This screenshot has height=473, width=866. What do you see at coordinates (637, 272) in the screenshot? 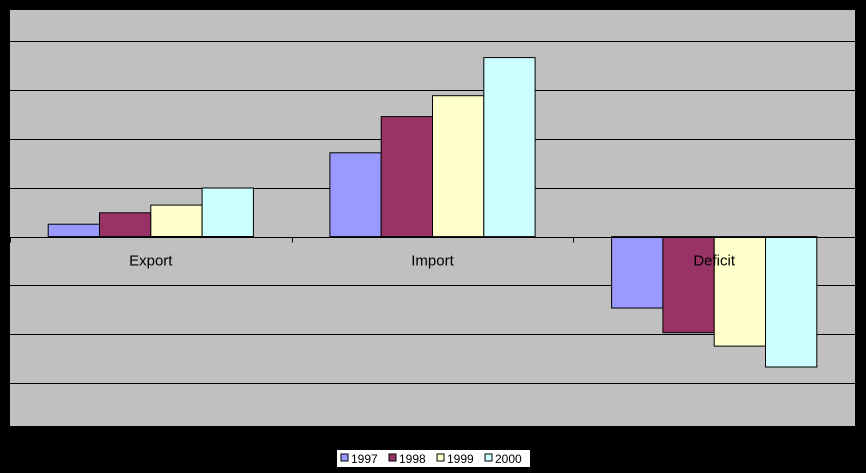
I see `bar-1997-deficit` at bounding box center [637, 272].